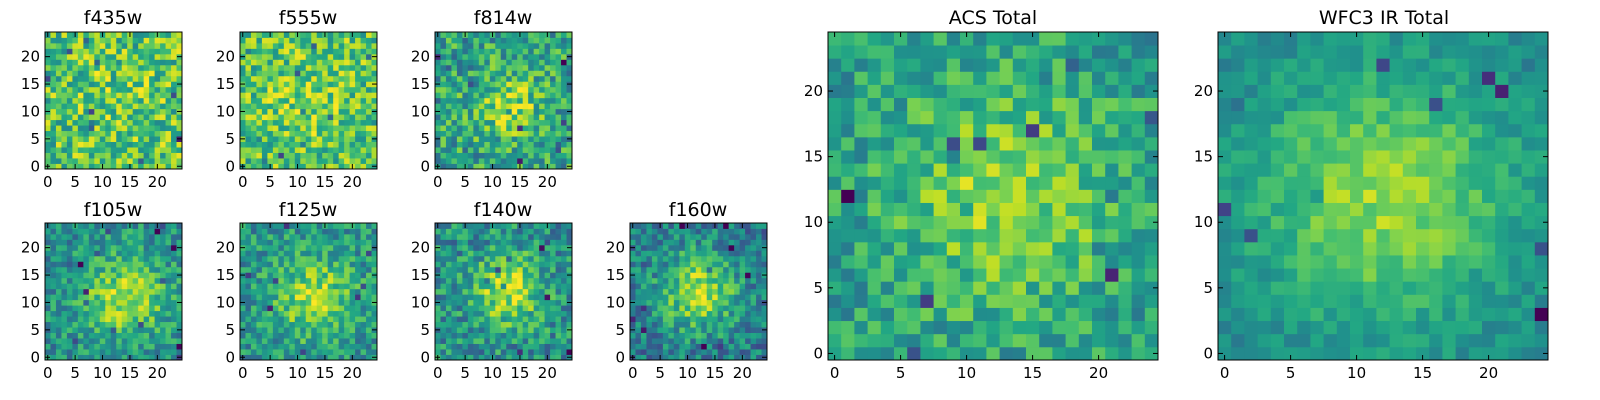  Describe the element at coordinates (698, 291) in the screenshot. I see `plot-frame` at that location.